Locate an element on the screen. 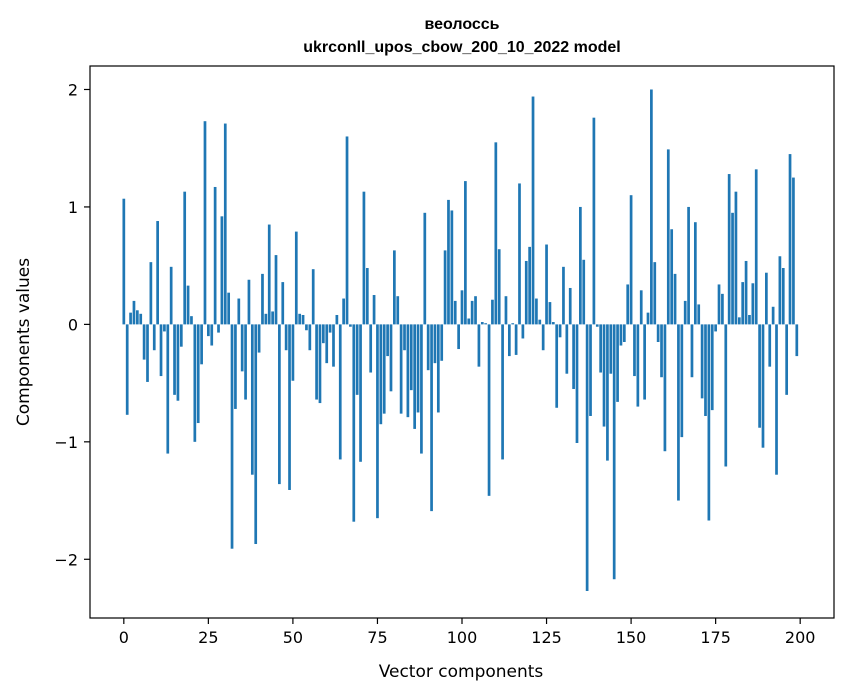  y-tick-label: 1 is located at coordinates (73, 207).